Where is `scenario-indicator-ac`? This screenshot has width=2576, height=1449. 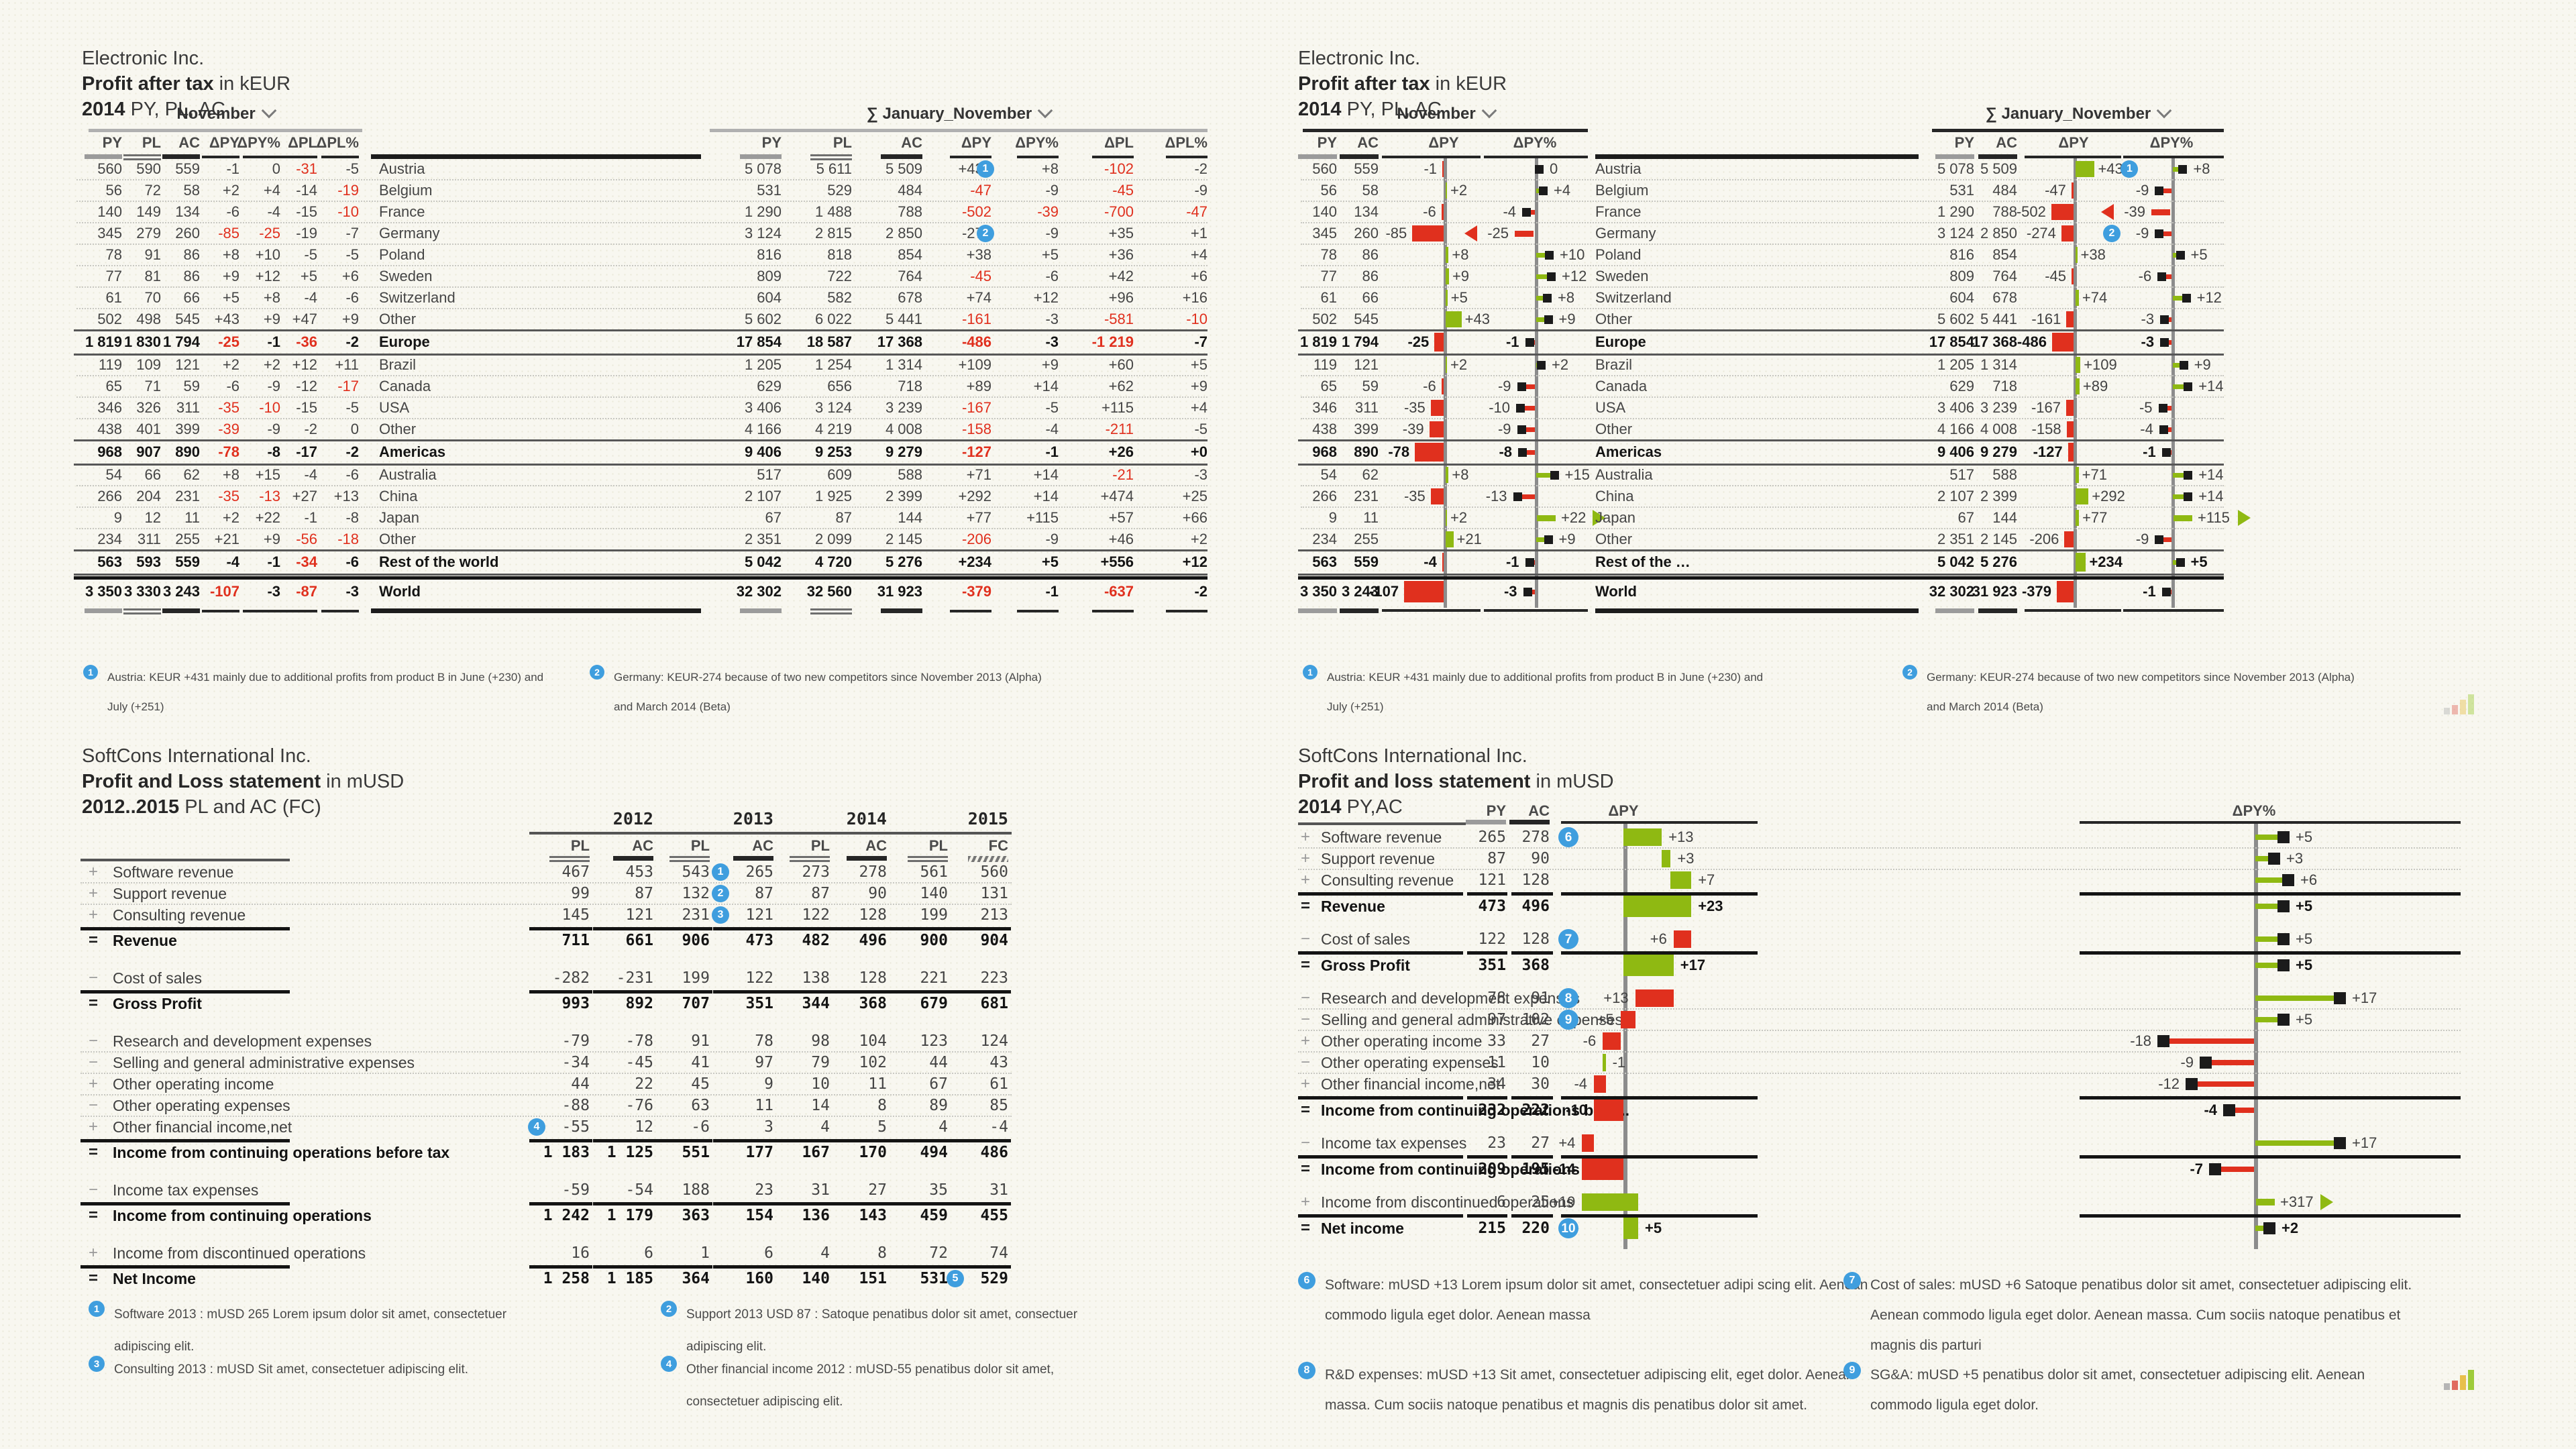 scenario-indicator-ac is located at coordinates (753, 858).